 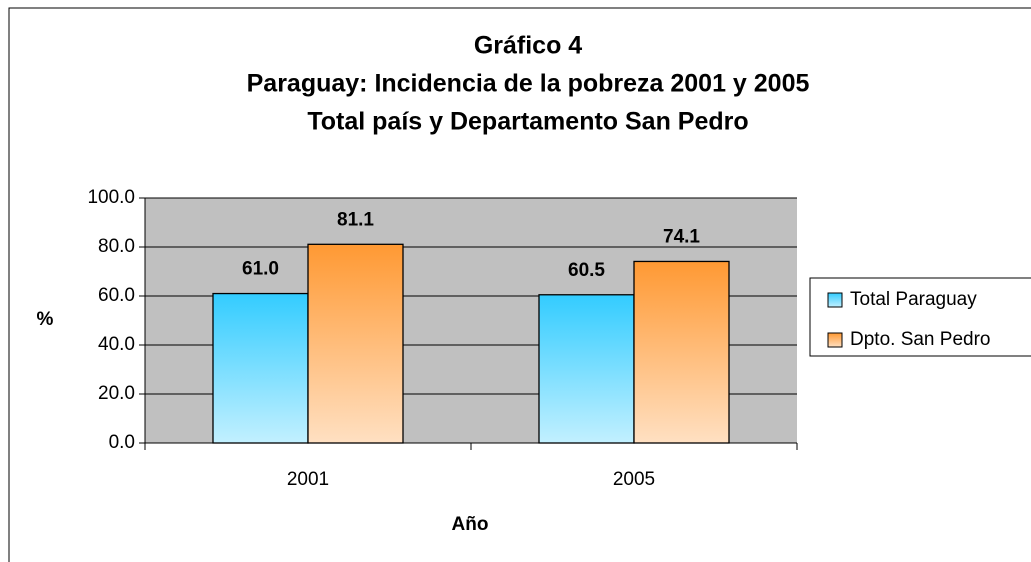 I want to click on y-tick-label: 100.0, so click(x=111, y=197).